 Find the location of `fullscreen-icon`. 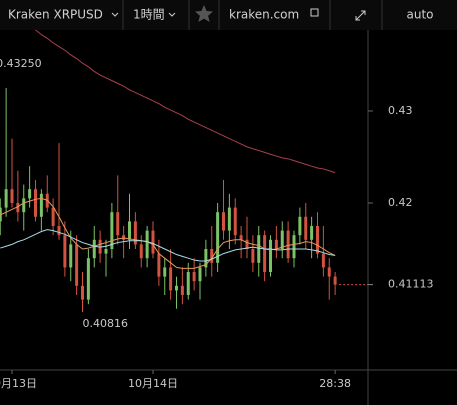

fullscreen-icon is located at coordinates (360, 15).